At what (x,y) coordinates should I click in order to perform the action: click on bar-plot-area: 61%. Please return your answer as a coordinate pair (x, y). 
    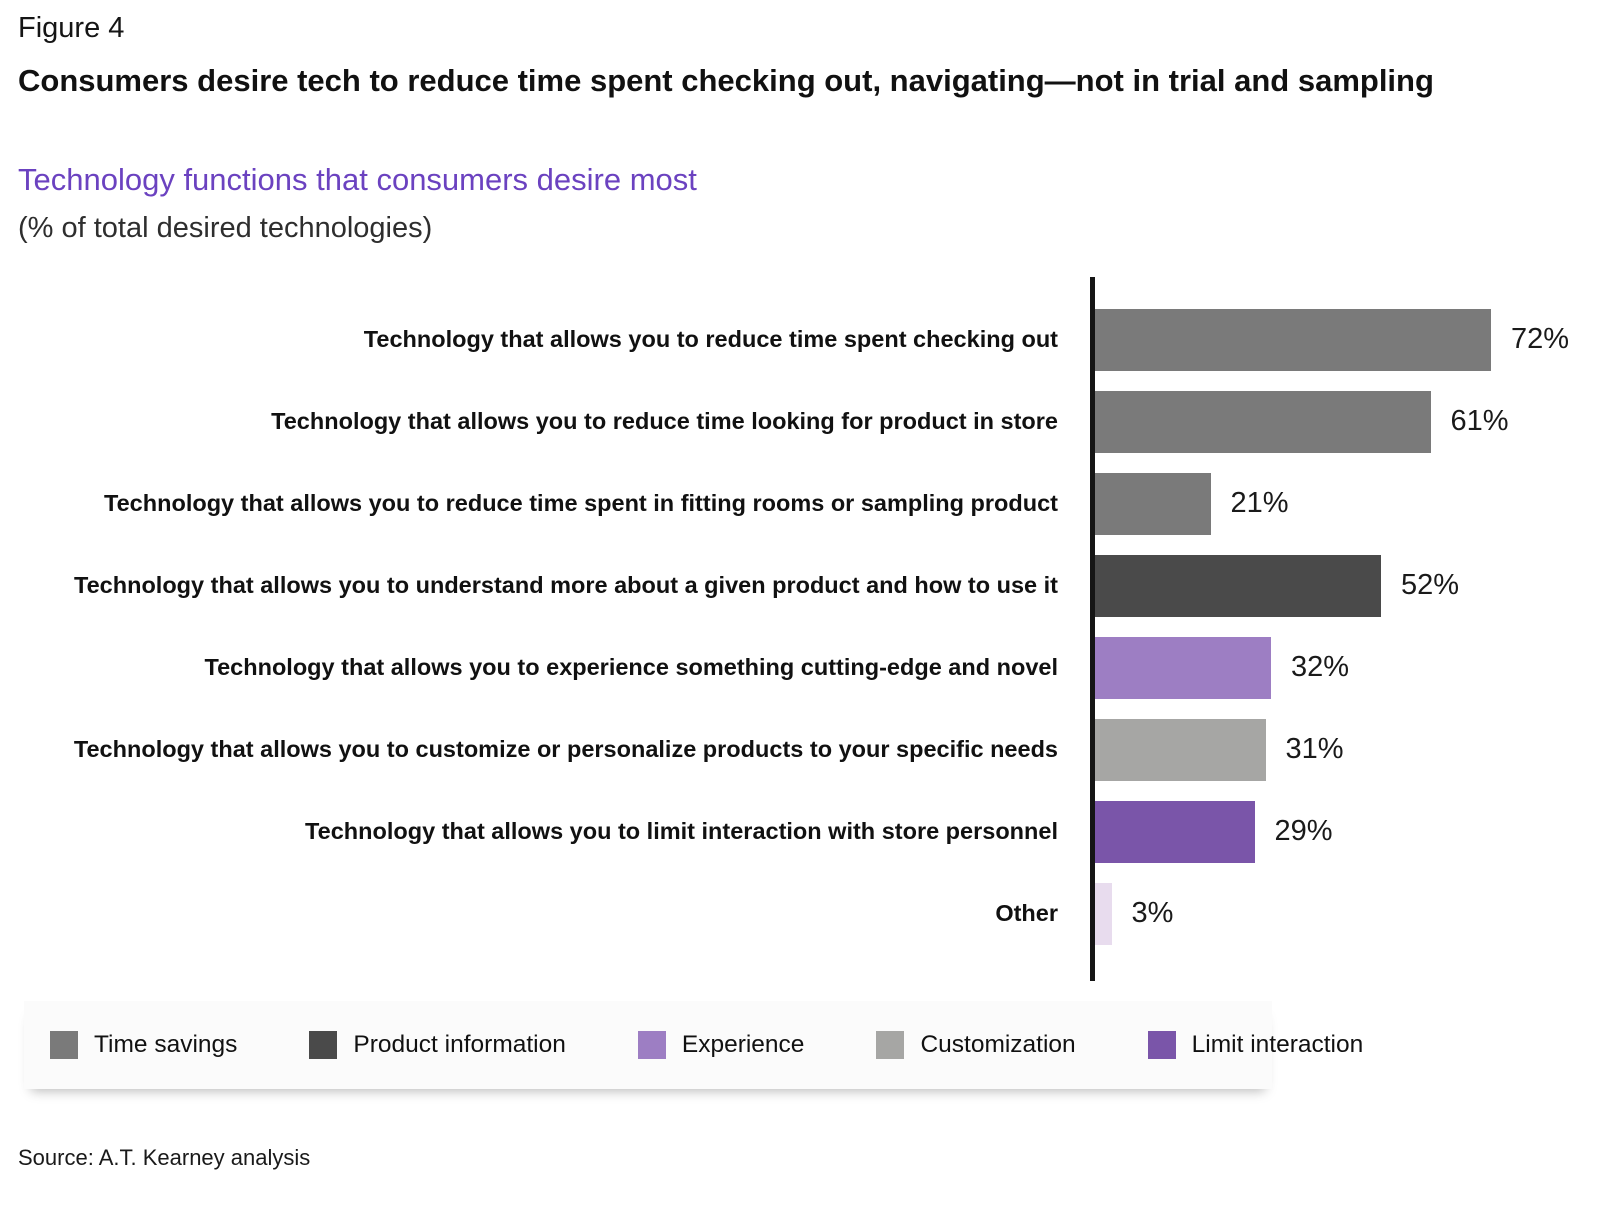
    Looking at the image, I should click on (1302, 421).